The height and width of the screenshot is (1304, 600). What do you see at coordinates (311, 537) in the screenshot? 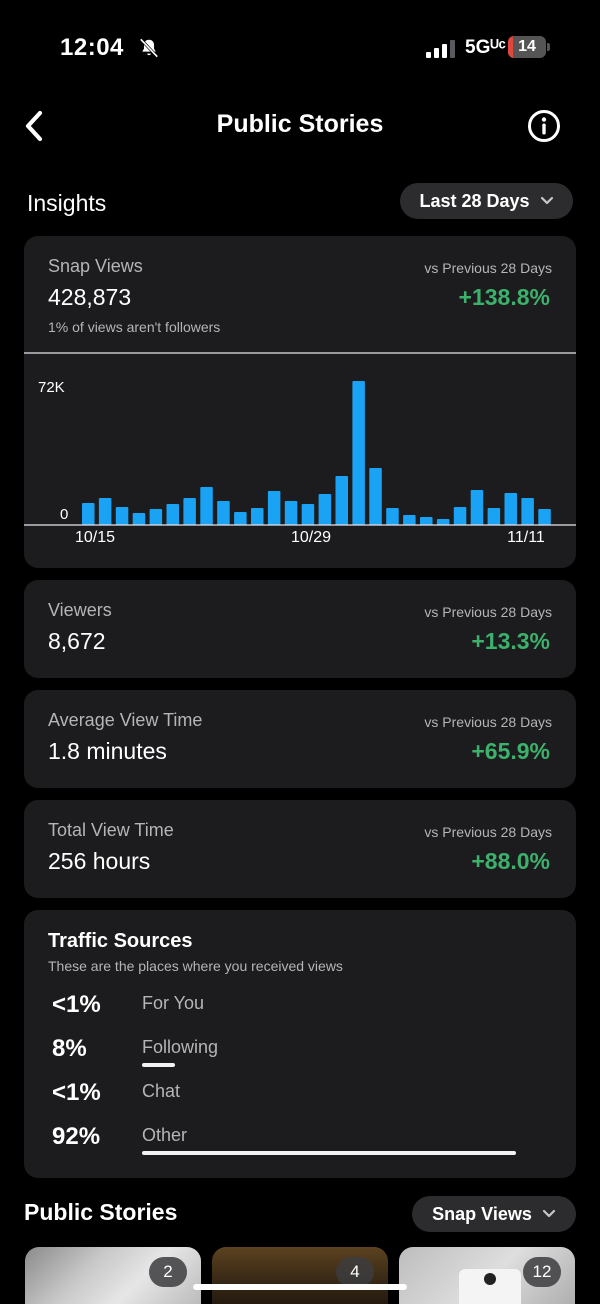
I see `x-tick-label-2: 10/29` at bounding box center [311, 537].